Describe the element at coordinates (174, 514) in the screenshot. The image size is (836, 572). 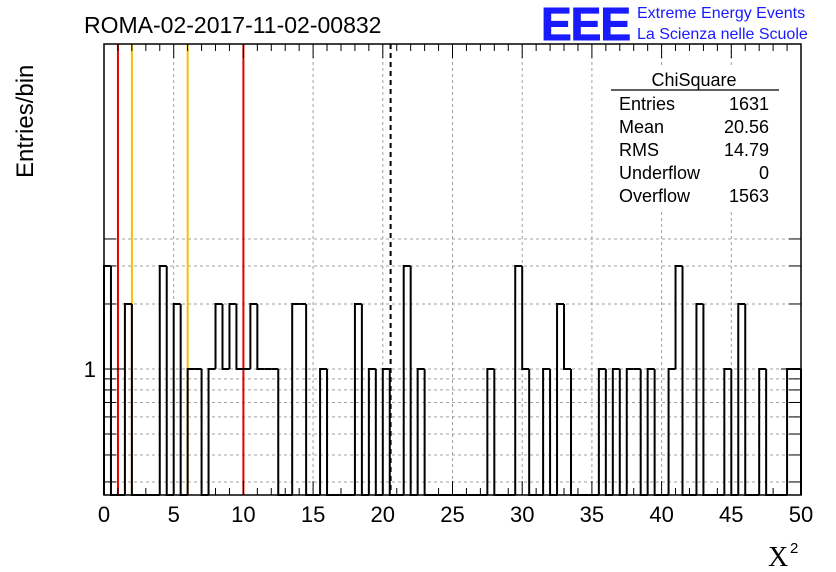
I see `x-tick-label: 5` at that location.